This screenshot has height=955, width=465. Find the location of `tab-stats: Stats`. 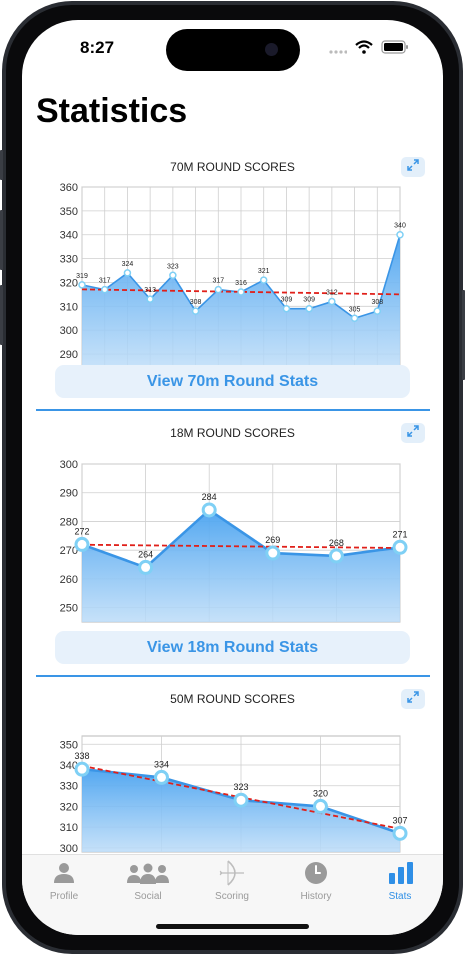

tab-stats: Stats is located at coordinates (400, 885).